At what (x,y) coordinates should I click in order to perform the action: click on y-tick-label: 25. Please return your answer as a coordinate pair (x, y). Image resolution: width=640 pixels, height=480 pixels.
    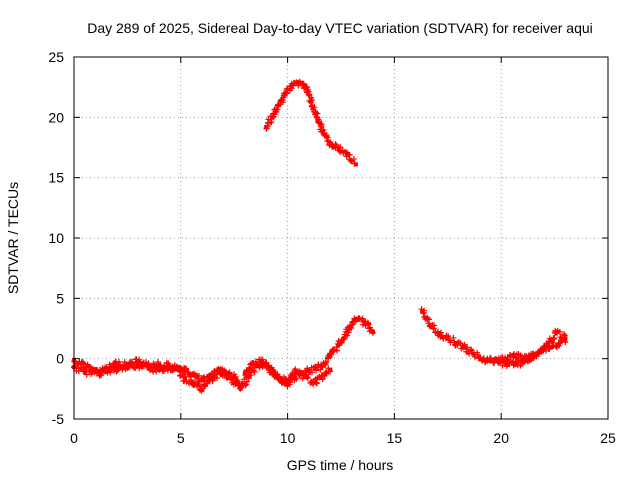
    Looking at the image, I should click on (56, 57).